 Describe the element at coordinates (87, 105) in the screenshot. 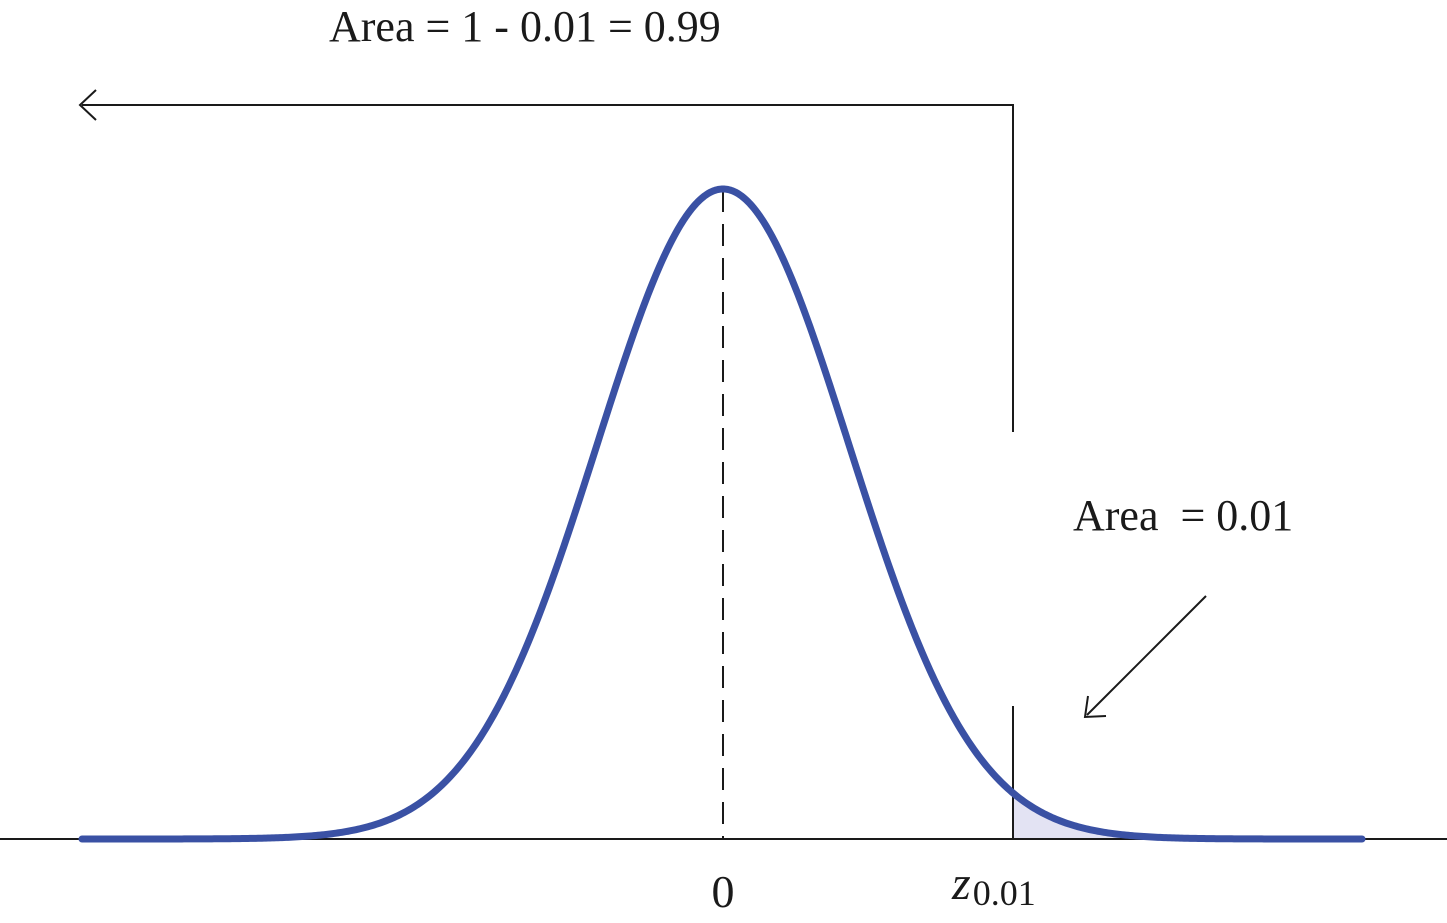

I see `arrow-left-icon` at that location.